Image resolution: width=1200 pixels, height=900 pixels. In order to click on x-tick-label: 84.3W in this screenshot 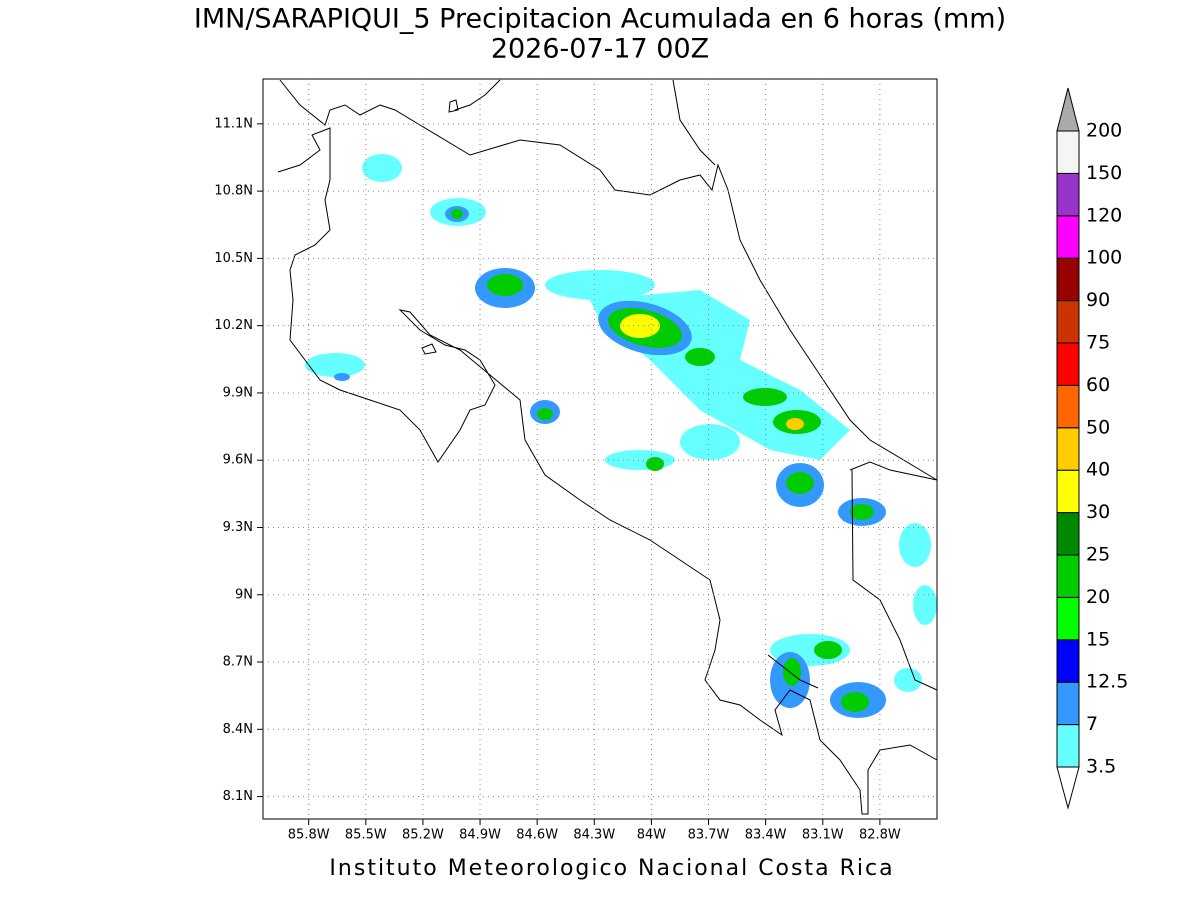, I will do `click(594, 835)`.